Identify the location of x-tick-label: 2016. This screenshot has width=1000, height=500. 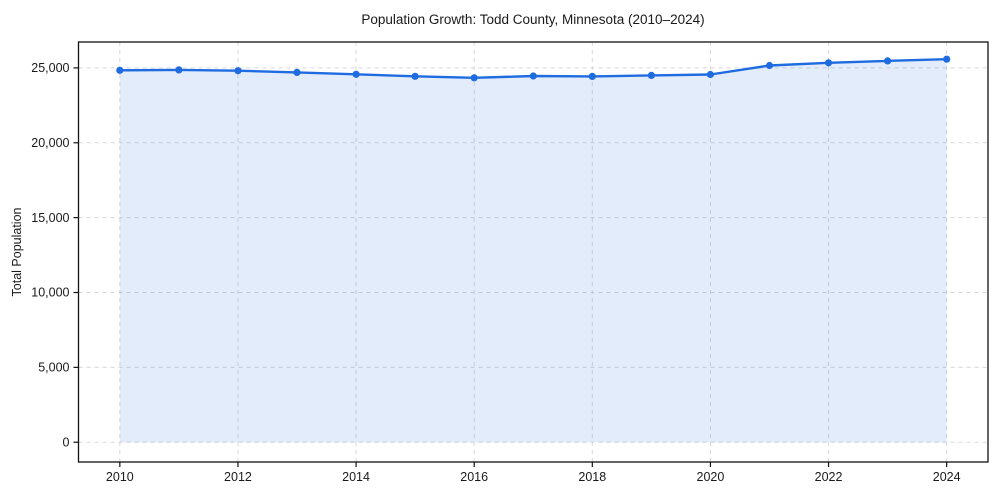
(474, 477).